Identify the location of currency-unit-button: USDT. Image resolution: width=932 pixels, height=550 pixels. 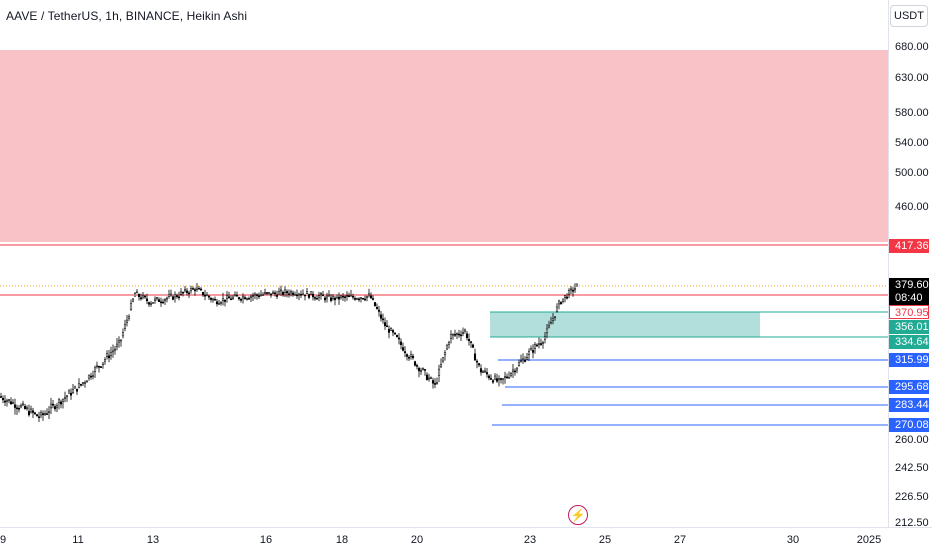
(909, 16).